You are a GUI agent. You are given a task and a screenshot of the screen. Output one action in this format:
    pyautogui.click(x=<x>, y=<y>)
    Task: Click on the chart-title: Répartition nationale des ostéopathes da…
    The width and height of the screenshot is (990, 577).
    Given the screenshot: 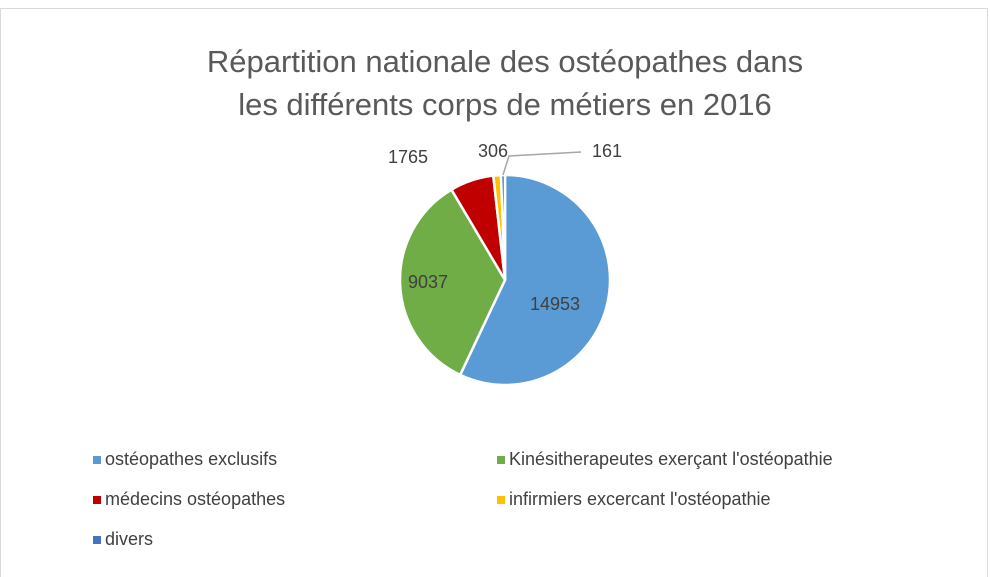 What is the action you would take?
    pyautogui.click(x=505, y=83)
    